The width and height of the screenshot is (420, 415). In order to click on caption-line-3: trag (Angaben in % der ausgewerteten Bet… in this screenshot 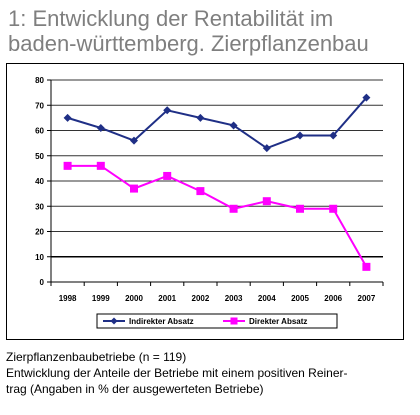, I will do `click(135, 389)`.